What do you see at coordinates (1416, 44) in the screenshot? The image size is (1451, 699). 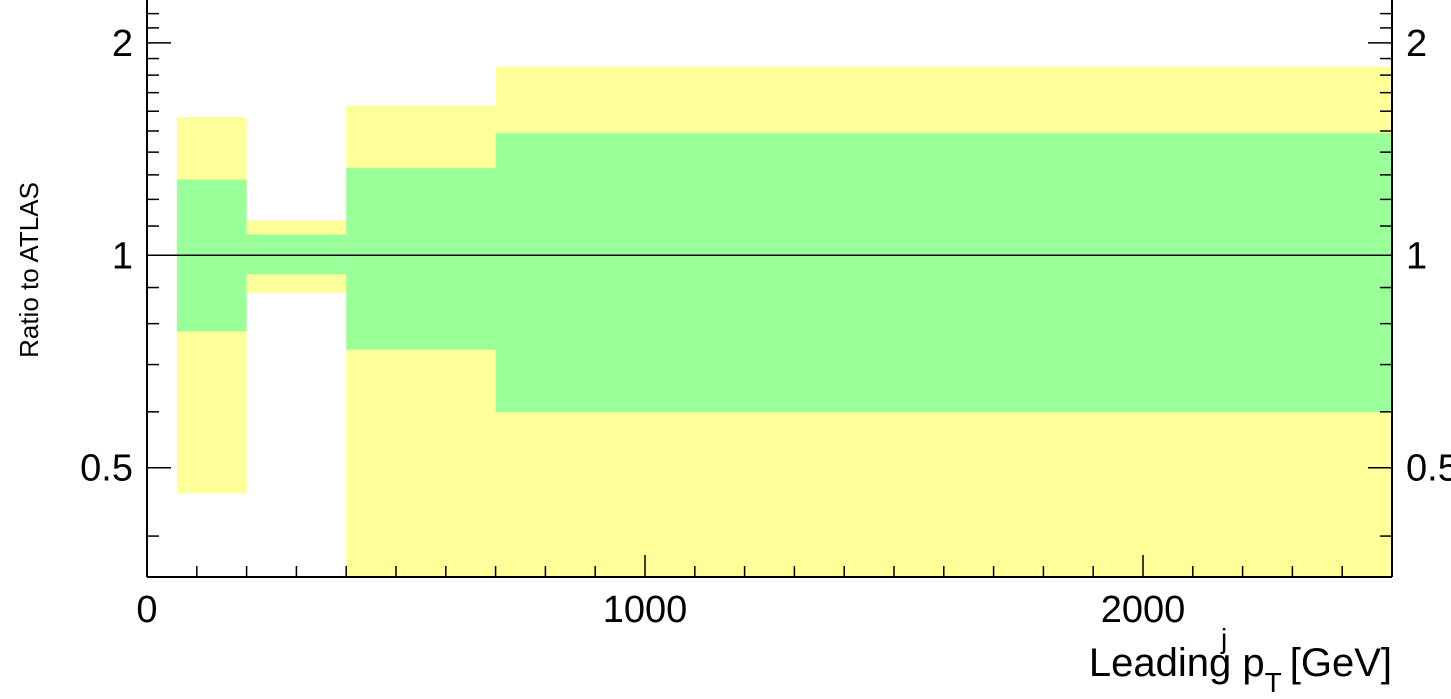 I see `y-tick-label-right: 2` at bounding box center [1416, 44].